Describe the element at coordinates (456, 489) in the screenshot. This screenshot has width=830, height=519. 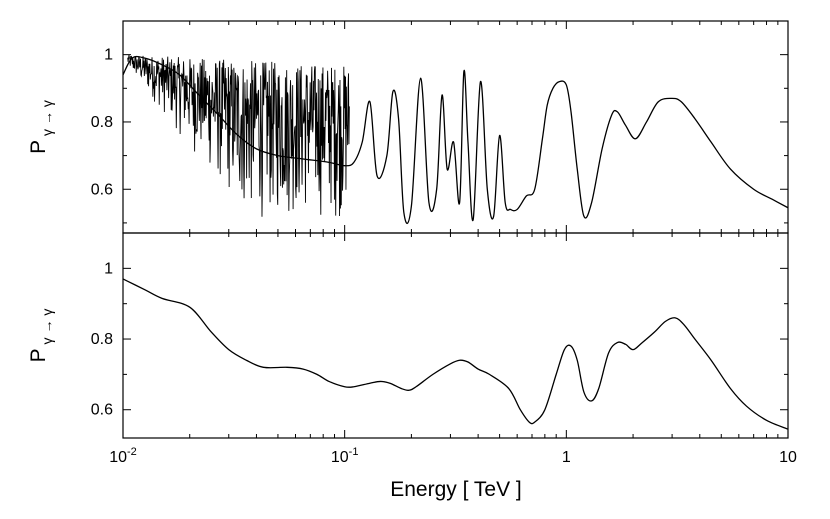
I see `x-axis-label: Energy [ TeV ]` at that location.